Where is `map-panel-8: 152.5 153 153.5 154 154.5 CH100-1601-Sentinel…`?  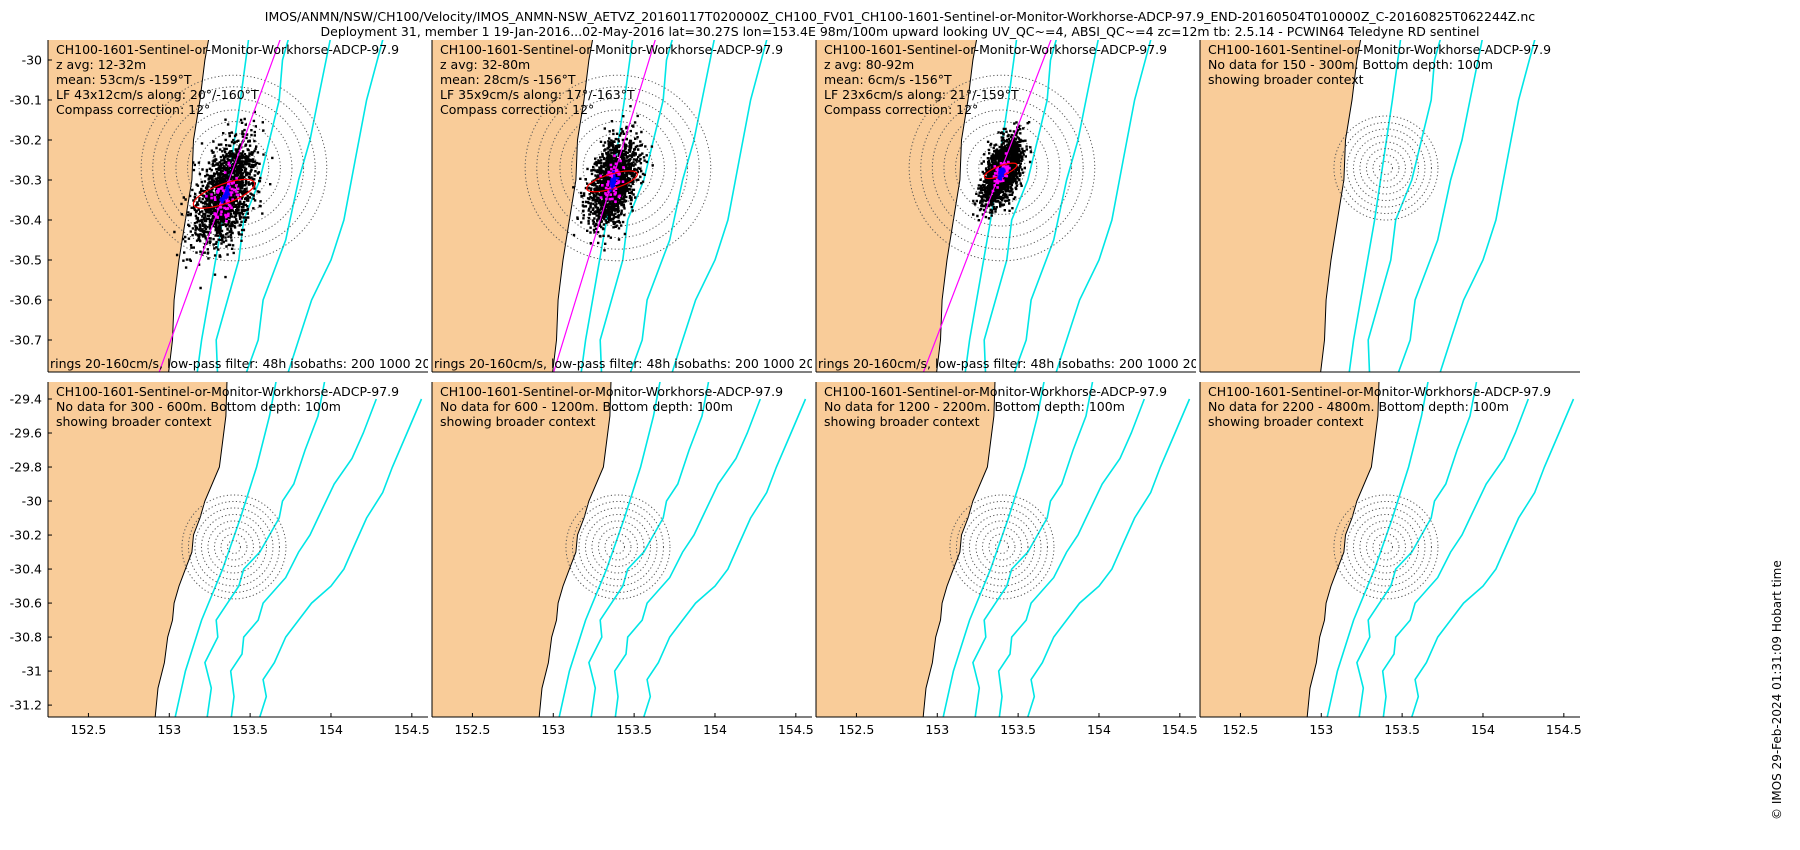
map-panel-8: 152.5 153 153.5 154 154.5 CH100-1601-Sentinel… is located at coordinates (1390, 559).